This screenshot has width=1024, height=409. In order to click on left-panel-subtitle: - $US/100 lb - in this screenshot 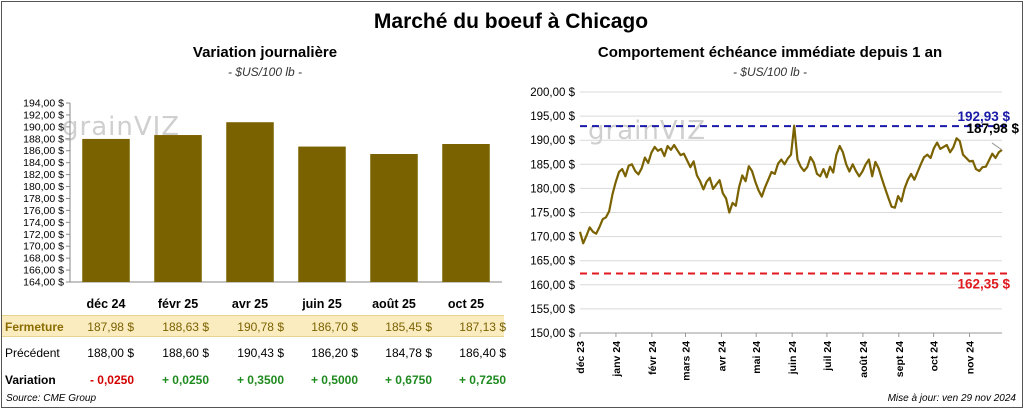, I will do `click(265, 72)`.